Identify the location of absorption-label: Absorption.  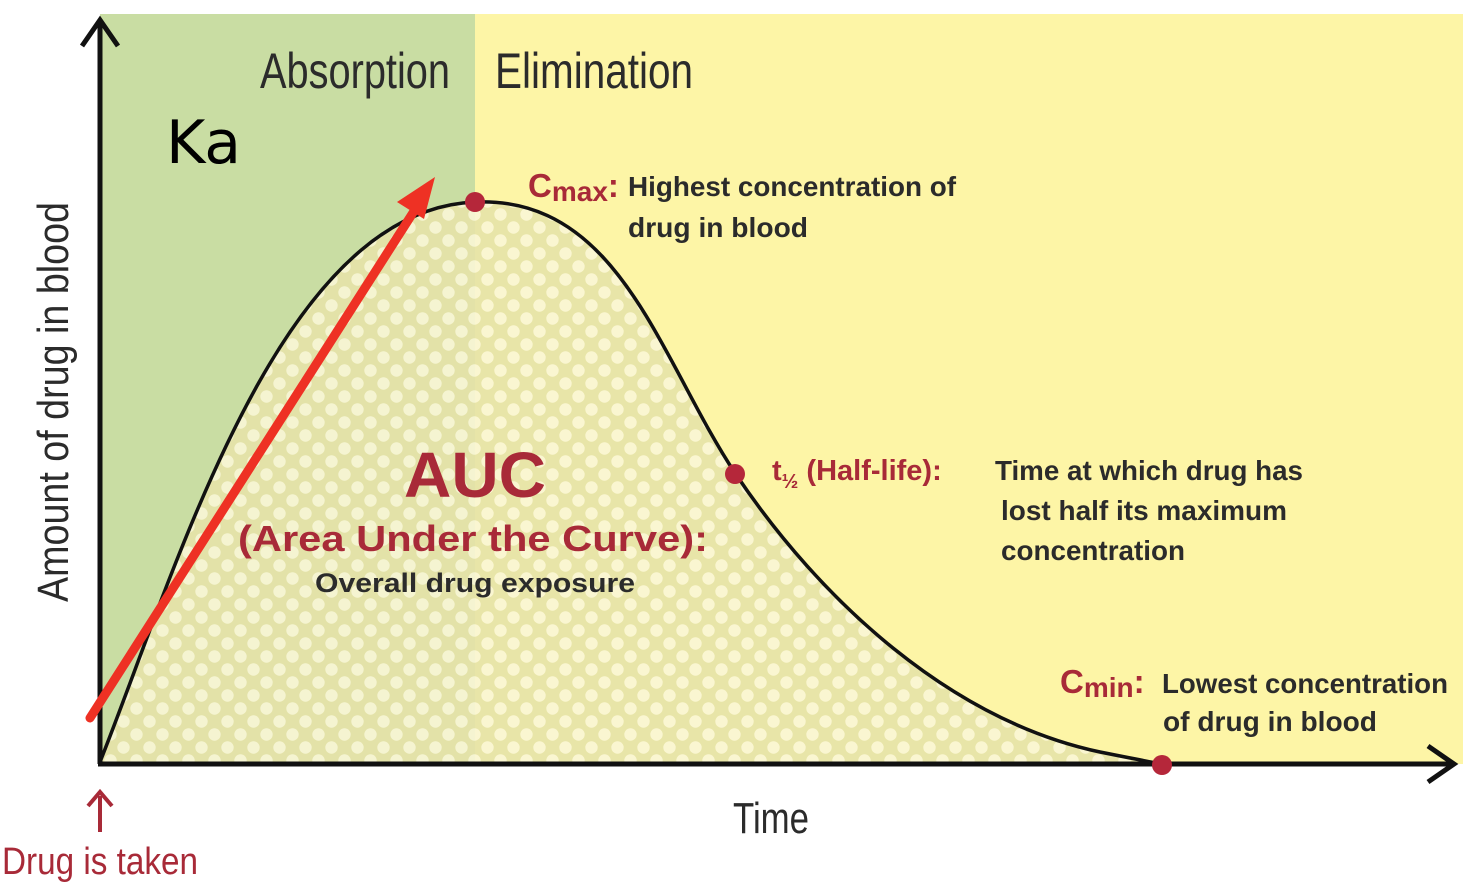
(355, 71).